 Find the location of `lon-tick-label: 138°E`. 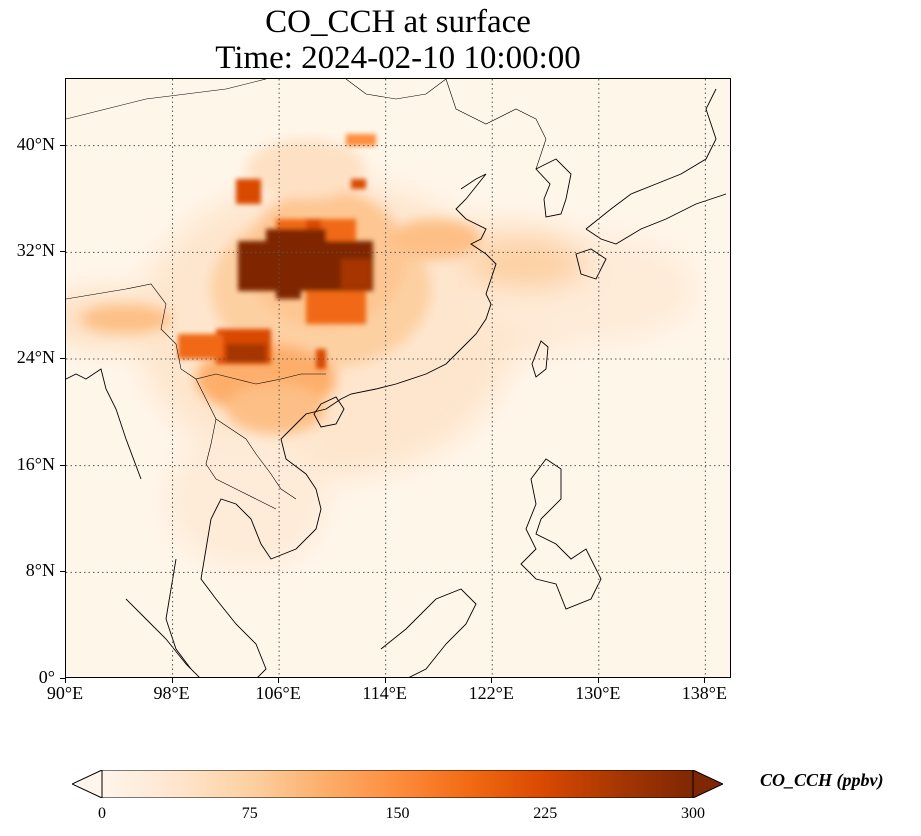

lon-tick-label: 138°E is located at coordinates (704, 693).